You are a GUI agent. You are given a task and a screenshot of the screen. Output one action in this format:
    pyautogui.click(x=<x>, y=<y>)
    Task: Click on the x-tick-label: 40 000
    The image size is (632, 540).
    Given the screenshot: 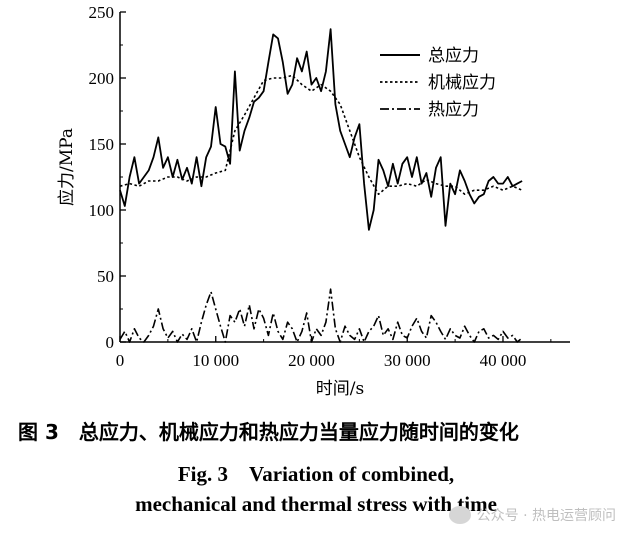 What is the action you would take?
    pyautogui.click(x=503, y=360)
    